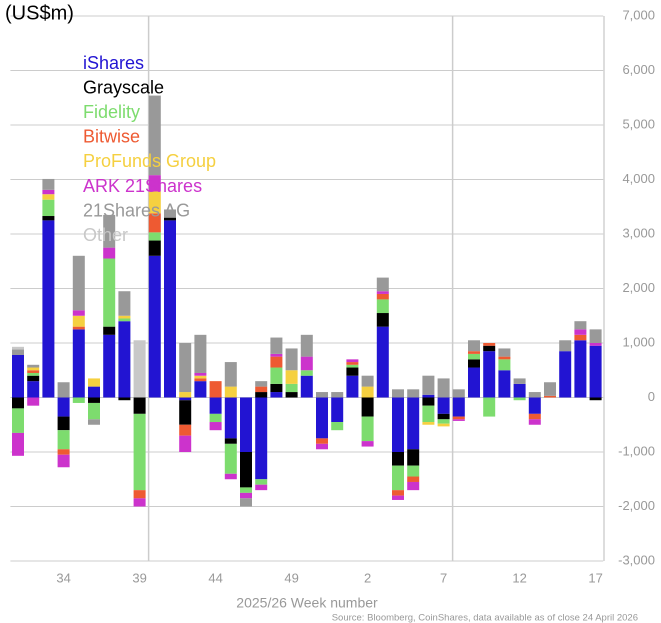 This screenshot has height=623, width=661. I want to click on y-tick-label: 7,000, so click(638, 14).